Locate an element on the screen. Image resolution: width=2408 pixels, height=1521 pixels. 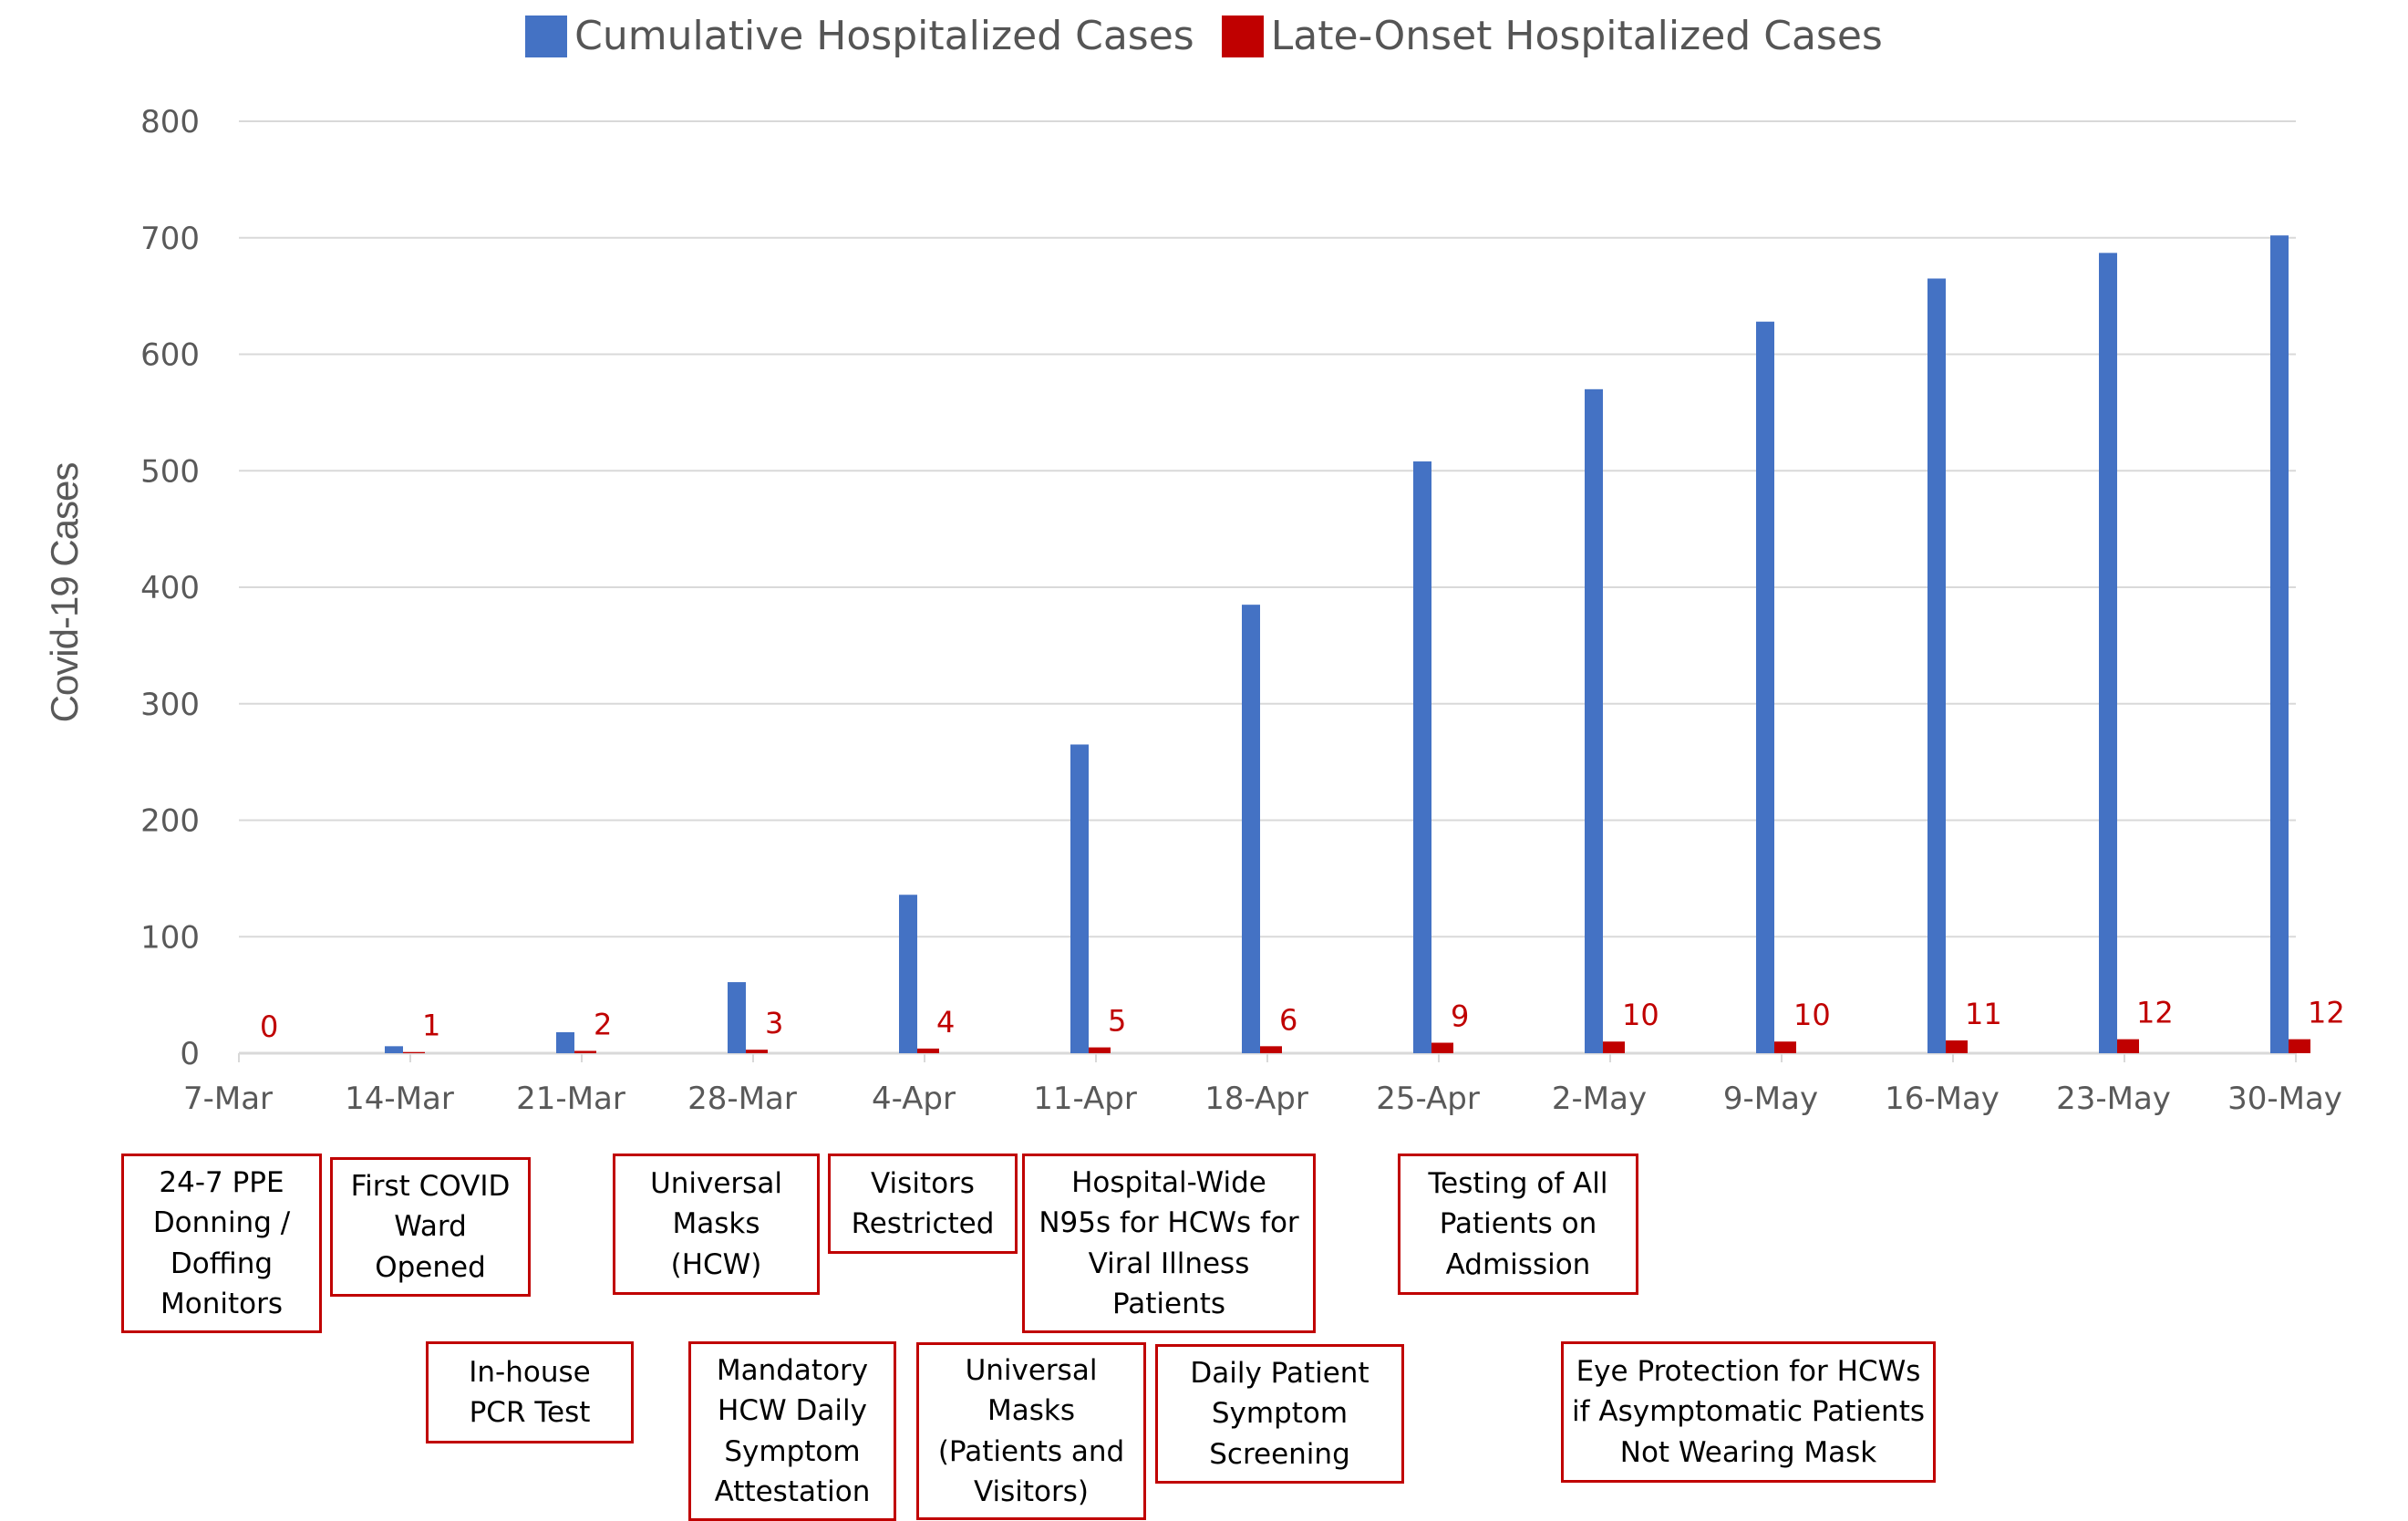
annotation-visitors-restricted: Visitors Restricted is located at coordinates (923, 1204).